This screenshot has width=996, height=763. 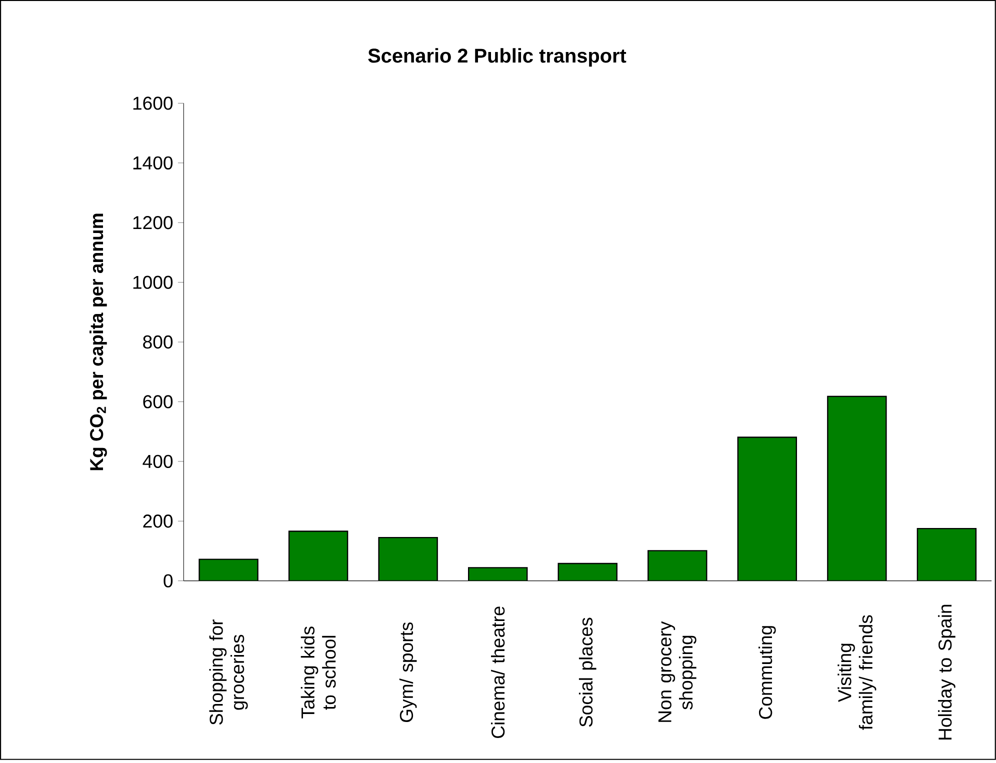 What do you see at coordinates (587, 672) in the screenshot?
I see `x-tick-label: Social places` at bounding box center [587, 672].